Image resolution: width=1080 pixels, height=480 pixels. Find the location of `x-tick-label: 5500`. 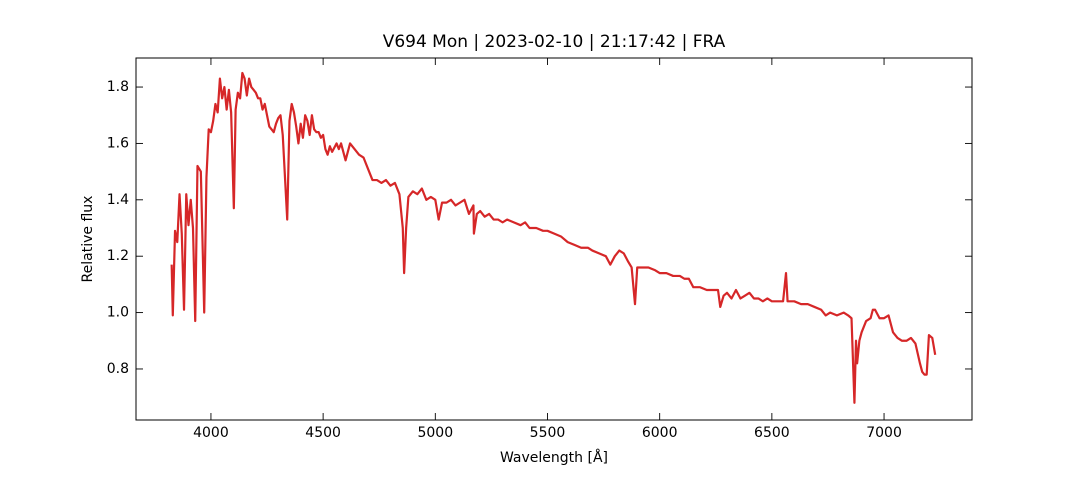

x-tick-label: 5500 is located at coordinates (548, 433).